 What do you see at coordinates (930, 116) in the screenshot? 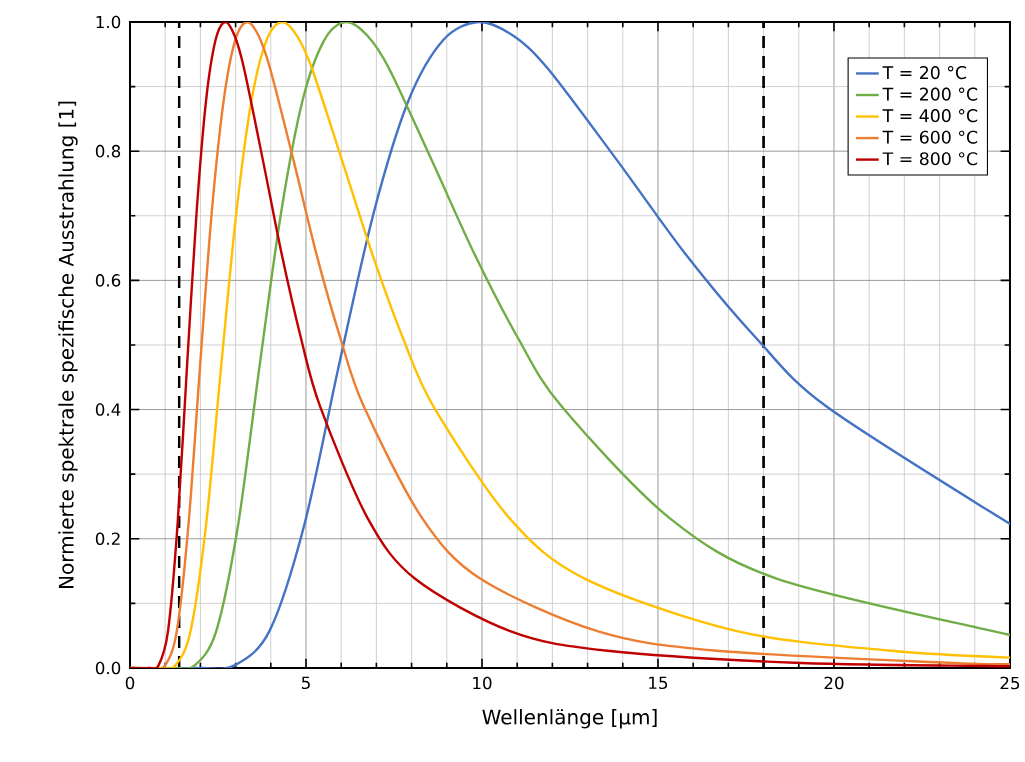
I see `legend-label: T = 400 °C` at bounding box center [930, 116].